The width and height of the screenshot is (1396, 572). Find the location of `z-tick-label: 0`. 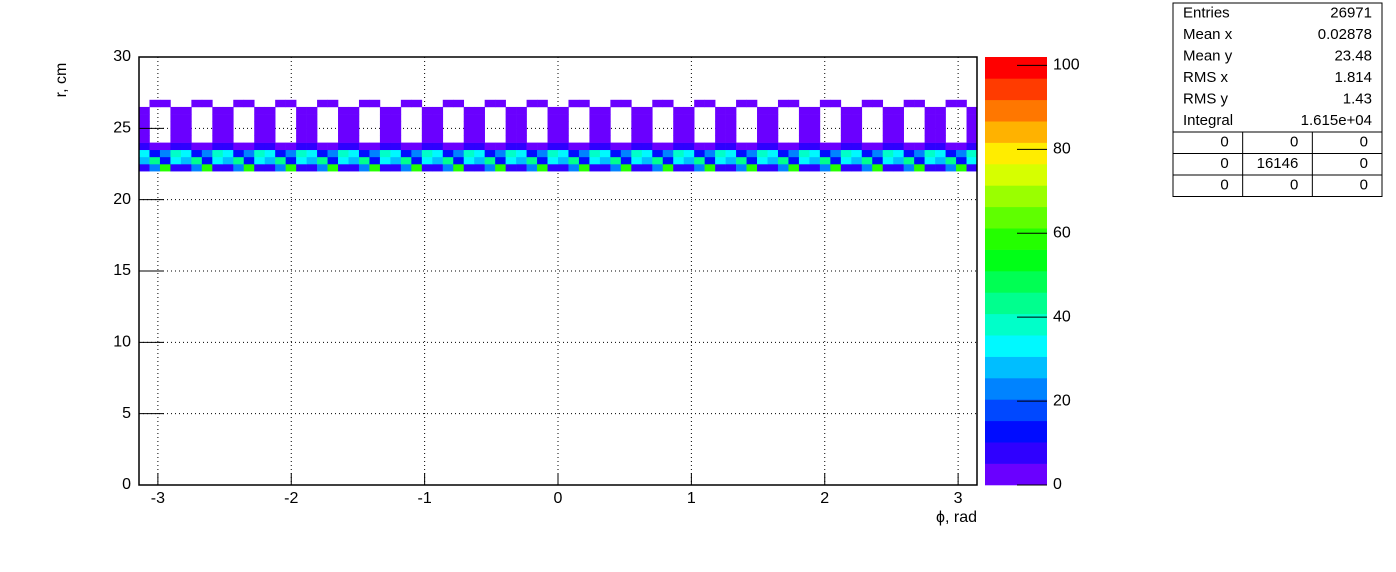

z-tick-label: 0 is located at coordinates (1057, 484).